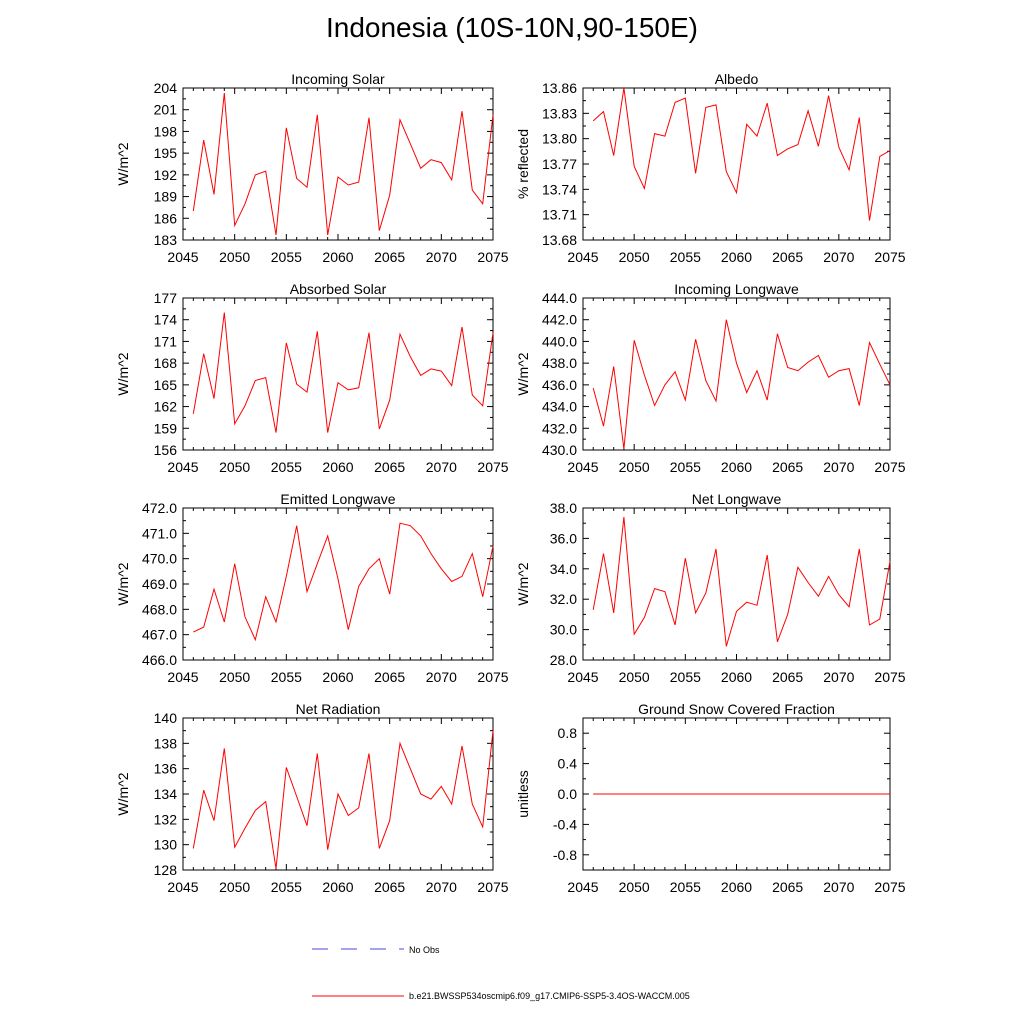 The image size is (1024, 1024). Describe the element at coordinates (559, 428) in the screenshot. I see `y-tick-label: 432.0` at that location.